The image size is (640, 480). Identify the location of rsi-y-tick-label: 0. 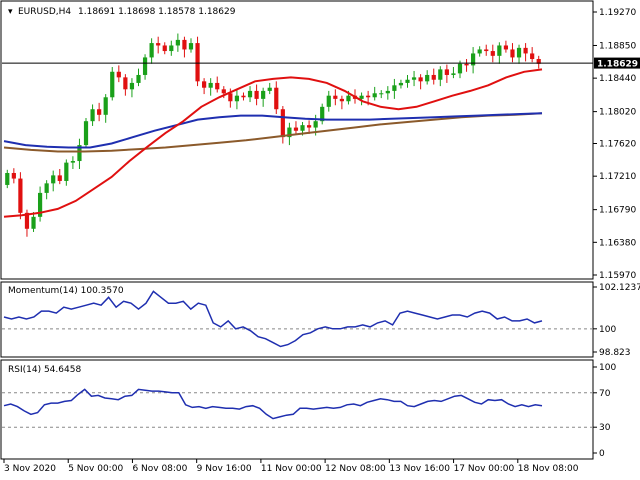
(602, 454).